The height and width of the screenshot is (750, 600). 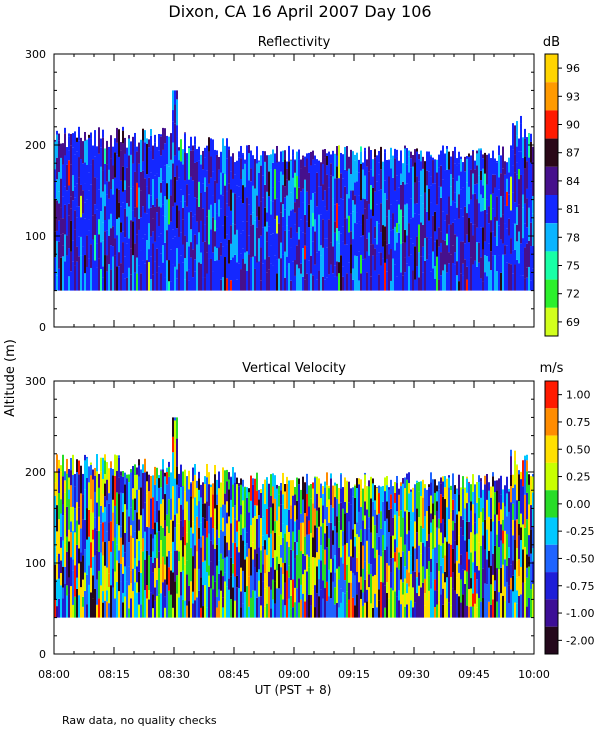 I want to click on colorbar: 96 93 90 87 84 81 78 75 72 69 dB, so click(x=561, y=186).